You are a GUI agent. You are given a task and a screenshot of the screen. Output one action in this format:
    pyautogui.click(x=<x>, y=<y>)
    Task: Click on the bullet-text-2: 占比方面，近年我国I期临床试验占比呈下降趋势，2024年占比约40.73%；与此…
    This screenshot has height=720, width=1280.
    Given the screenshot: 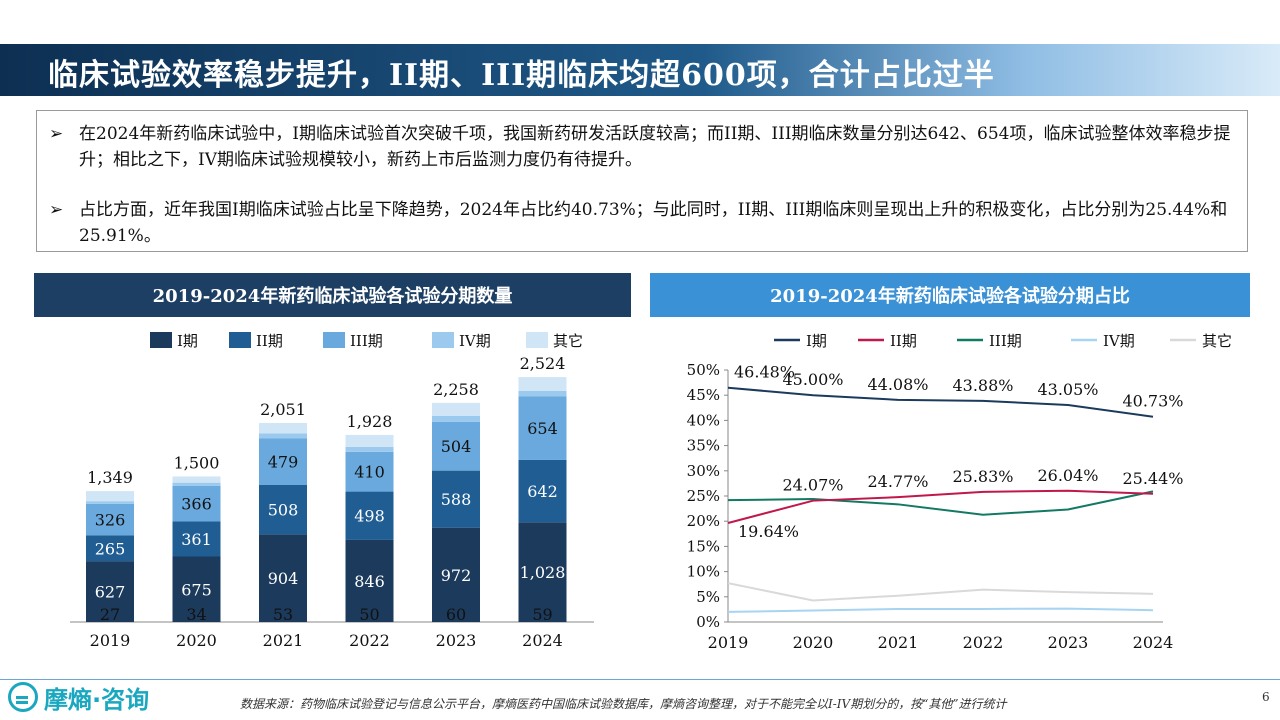 What is the action you would take?
    pyautogui.click(x=653, y=223)
    